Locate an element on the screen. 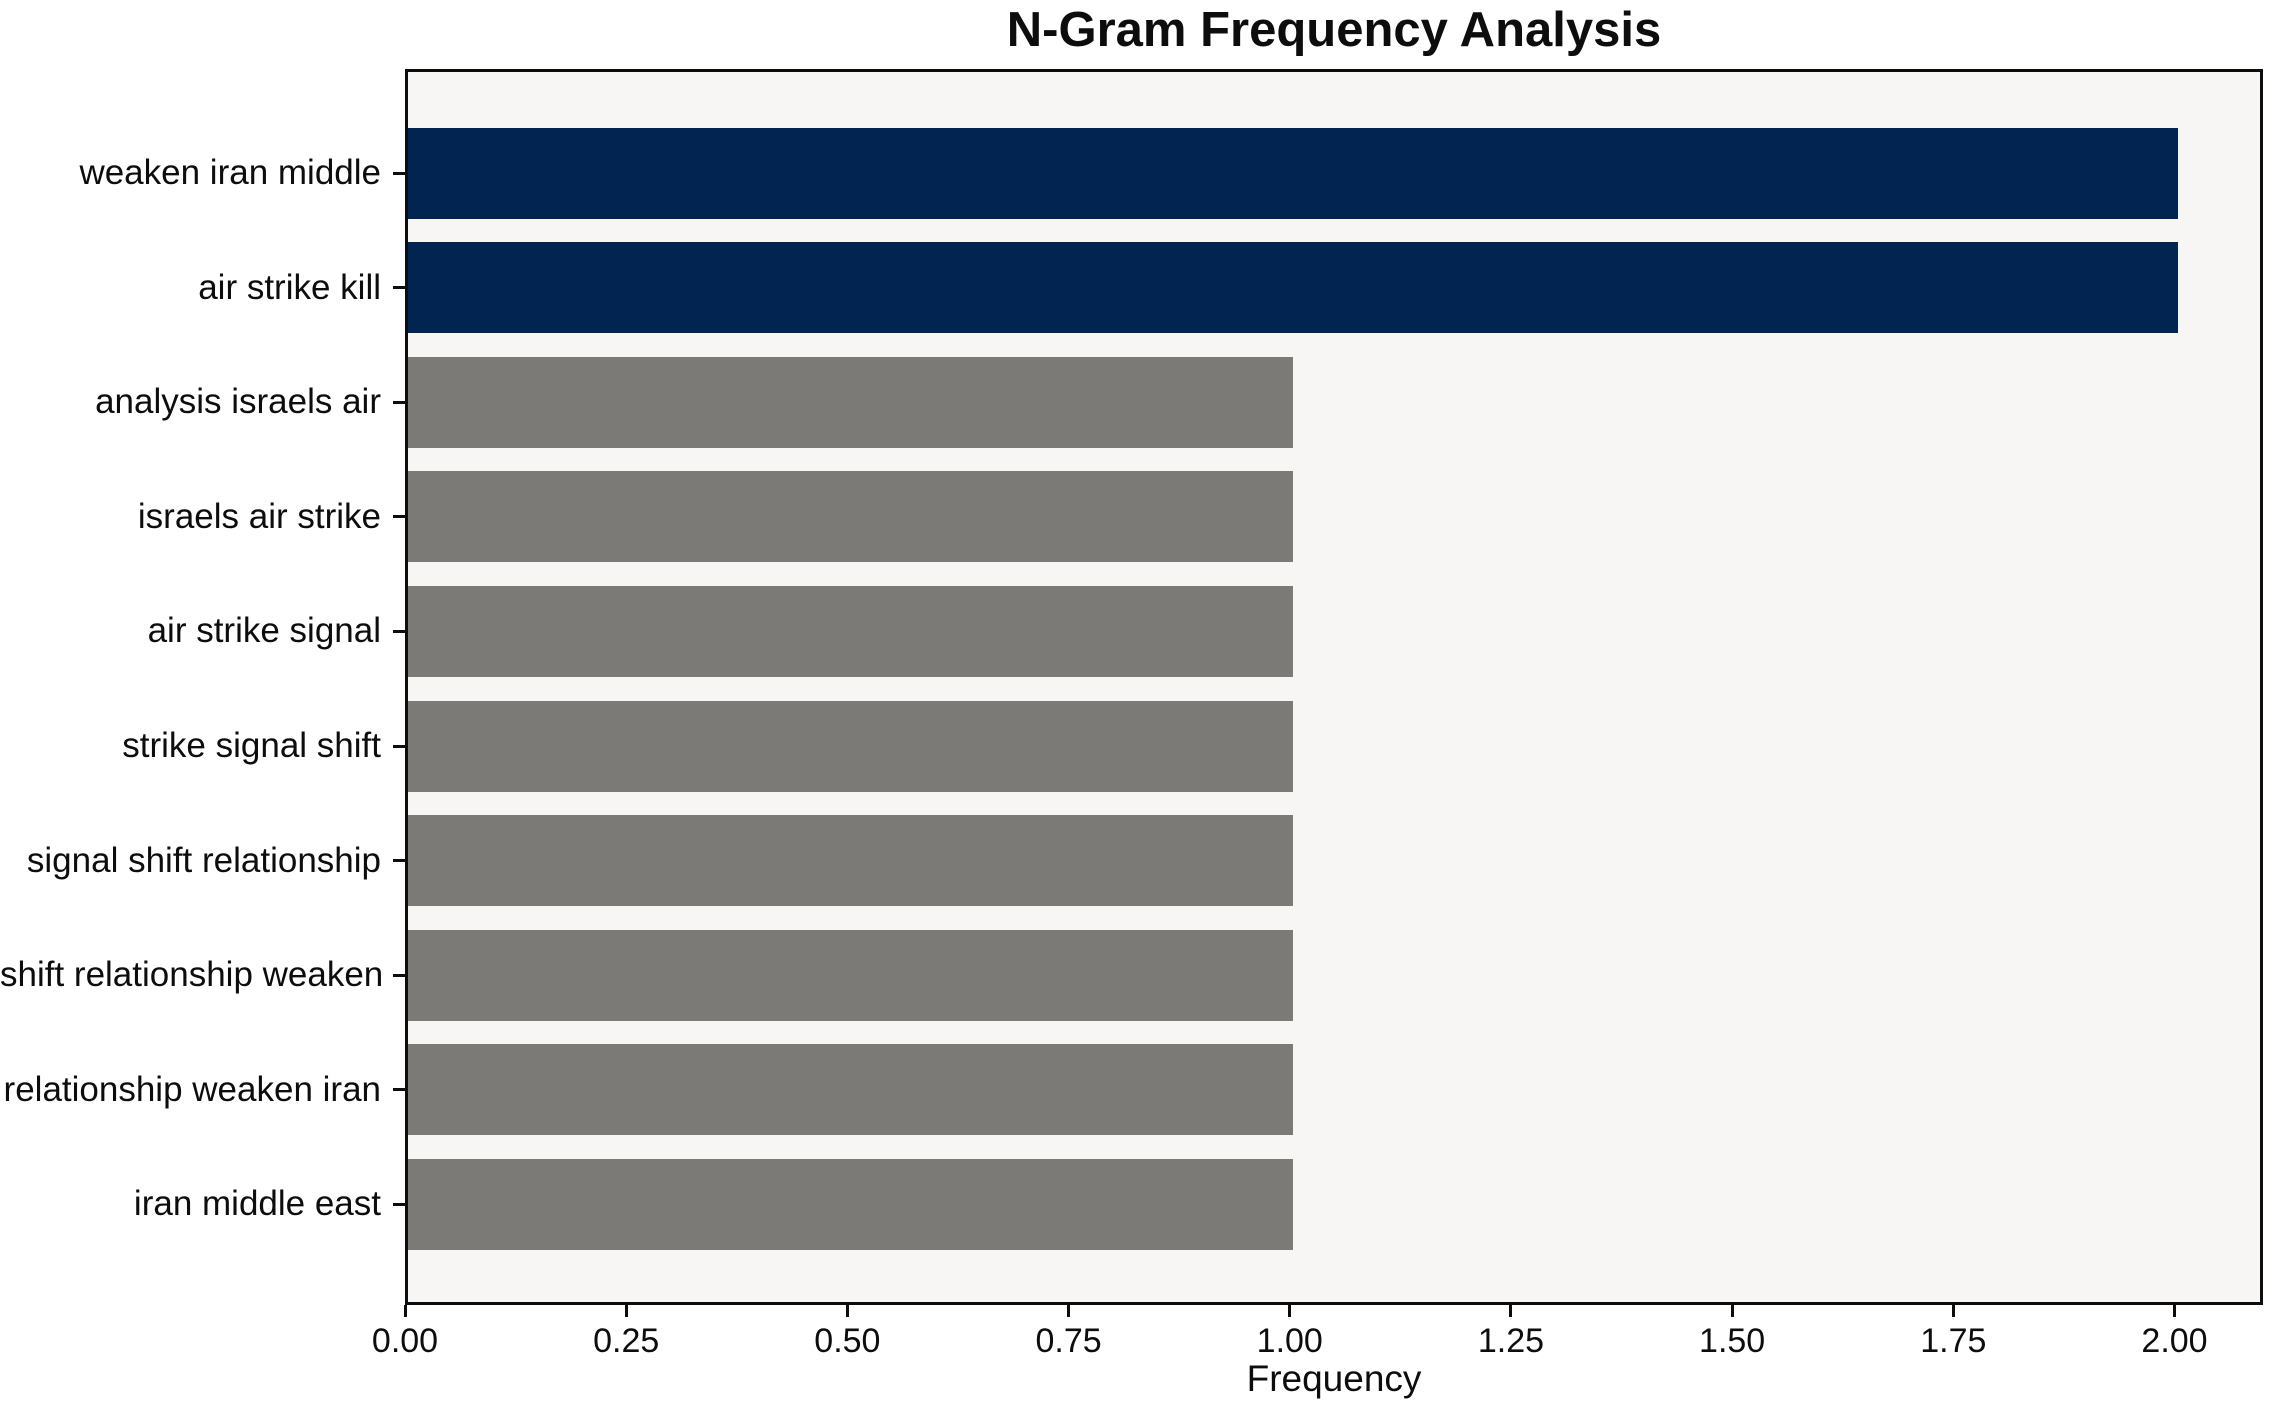 This screenshot has height=1414, width=2284. x-tick-label: 1.50 is located at coordinates (1732, 1341).